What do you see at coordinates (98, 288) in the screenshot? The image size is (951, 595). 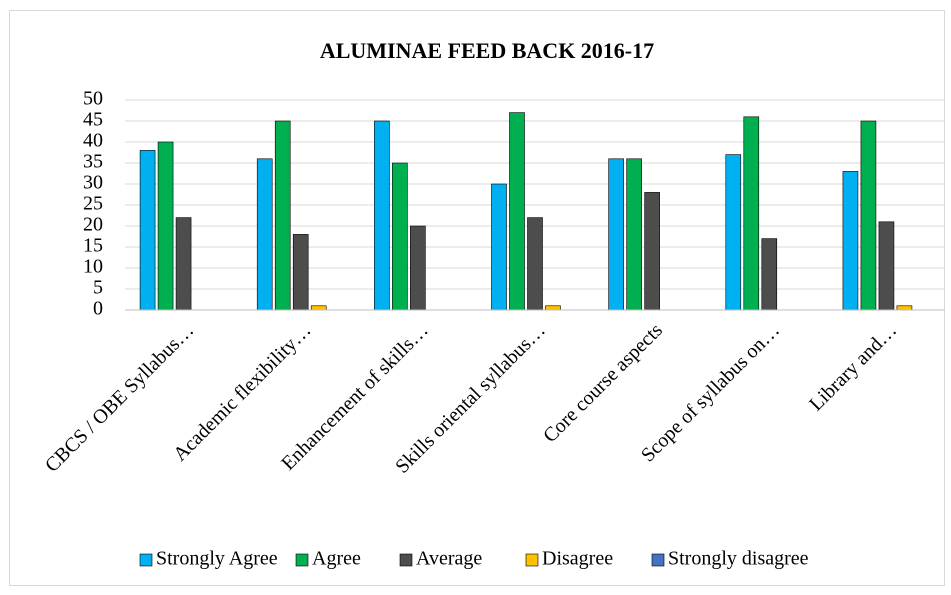 I see `y-tick-label: 5` at bounding box center [98, 288].